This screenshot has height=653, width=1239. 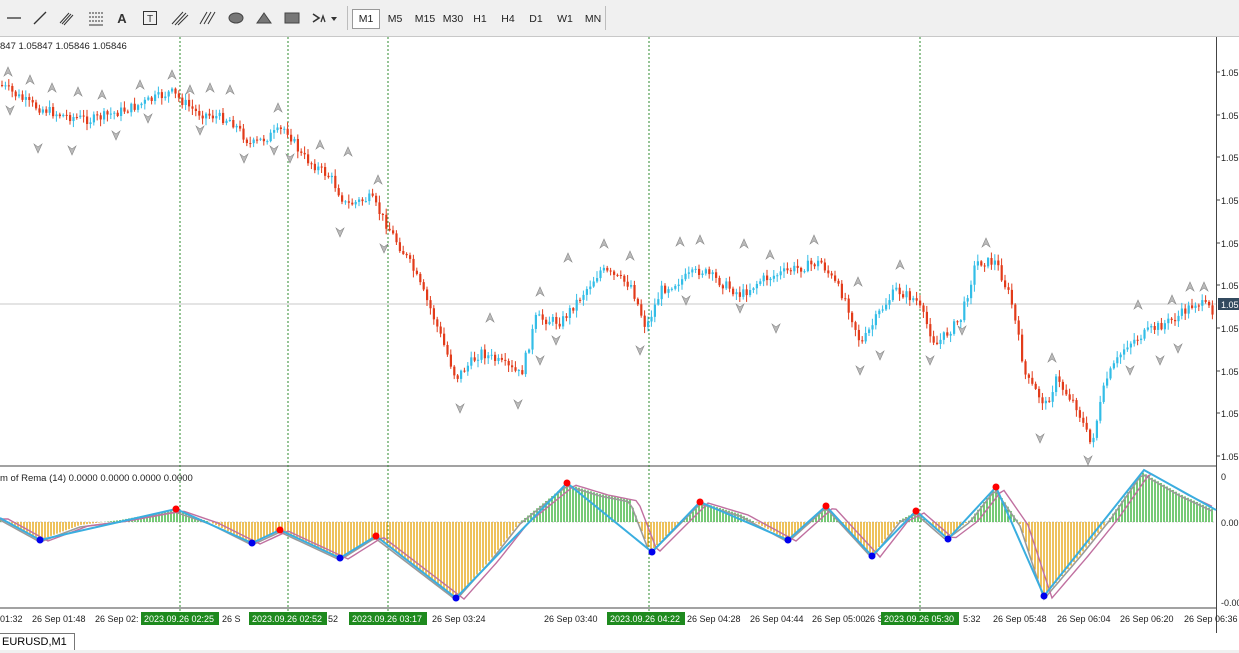 What do you see at coordinates (425, 19) in the screenshot?
I see `timeframe-m15: M15` at bounding box center [425, 19].